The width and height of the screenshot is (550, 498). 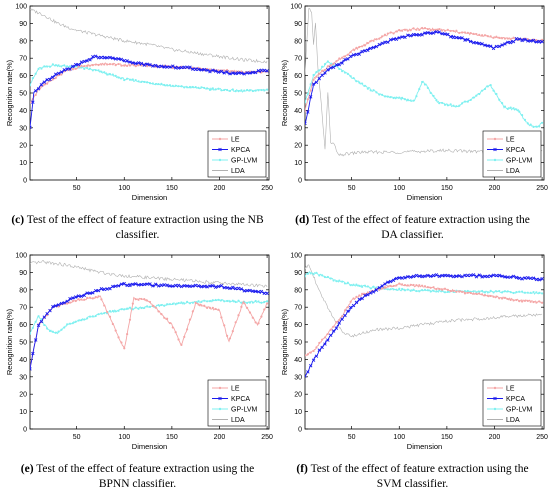 What do you see at coordinates (238, 420) in the screenshot?
I see `legend-label-lda: LDA` at bounding box center [238, 420].